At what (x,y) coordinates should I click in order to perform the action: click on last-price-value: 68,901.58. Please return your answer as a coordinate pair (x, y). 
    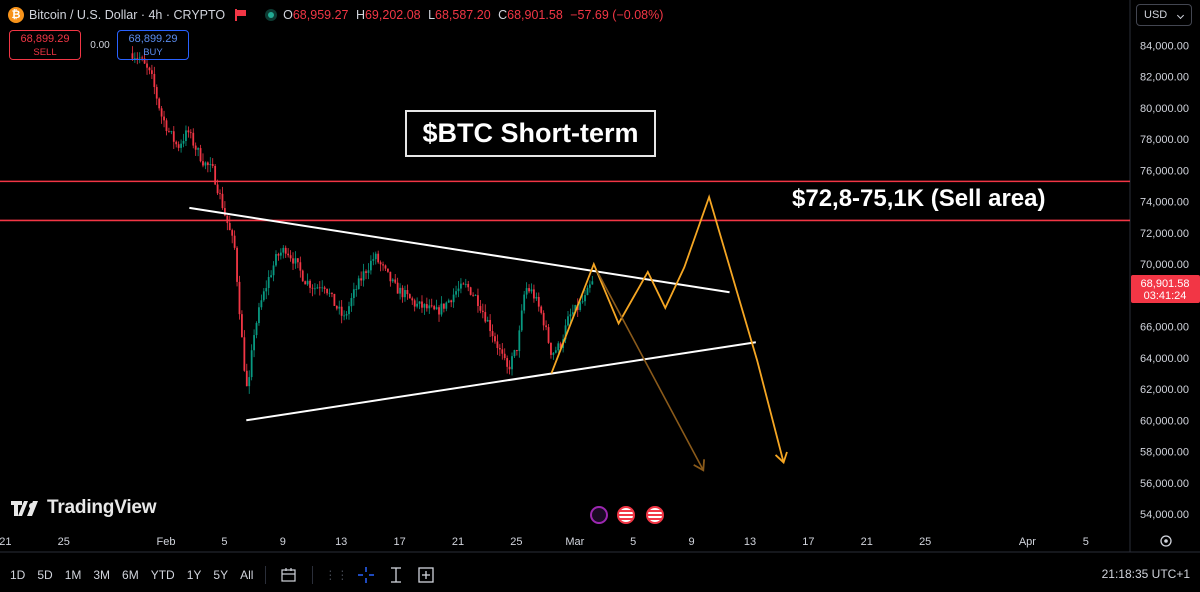
    Looking at the image, I should click on (1165, 284).